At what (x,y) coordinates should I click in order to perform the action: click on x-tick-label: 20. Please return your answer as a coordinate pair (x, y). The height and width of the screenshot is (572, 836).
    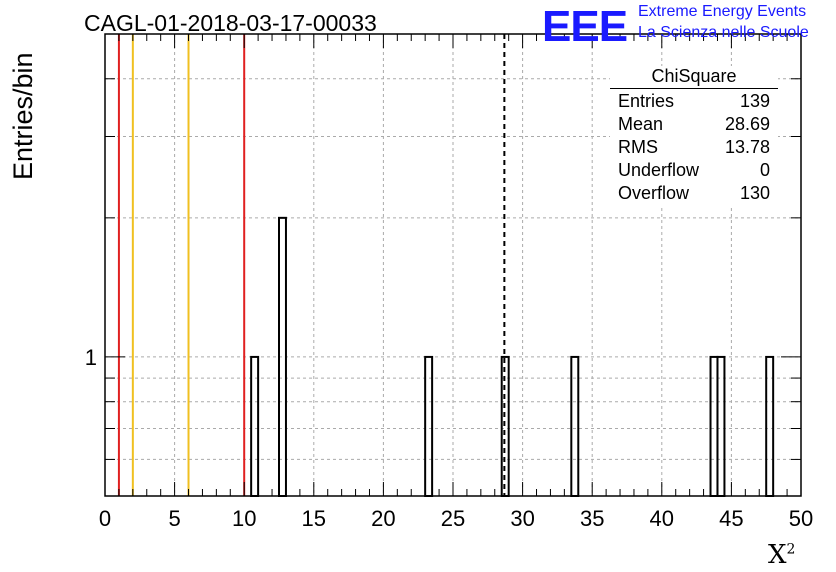
    Looking at the image, I should click on (383, 518).